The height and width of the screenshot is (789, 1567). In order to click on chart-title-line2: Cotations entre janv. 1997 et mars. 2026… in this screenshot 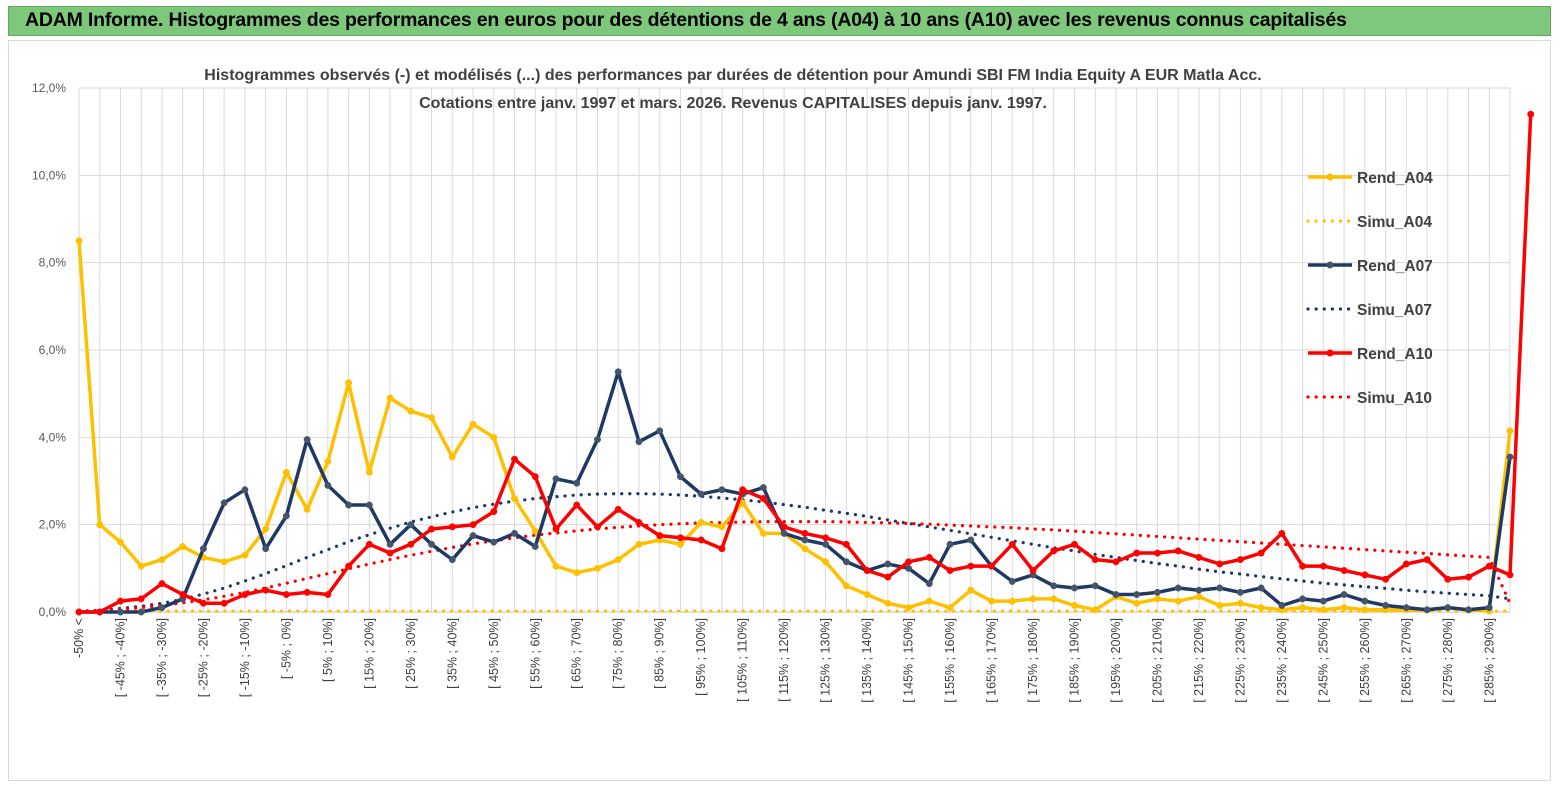, I will do `click(733, 103)`.